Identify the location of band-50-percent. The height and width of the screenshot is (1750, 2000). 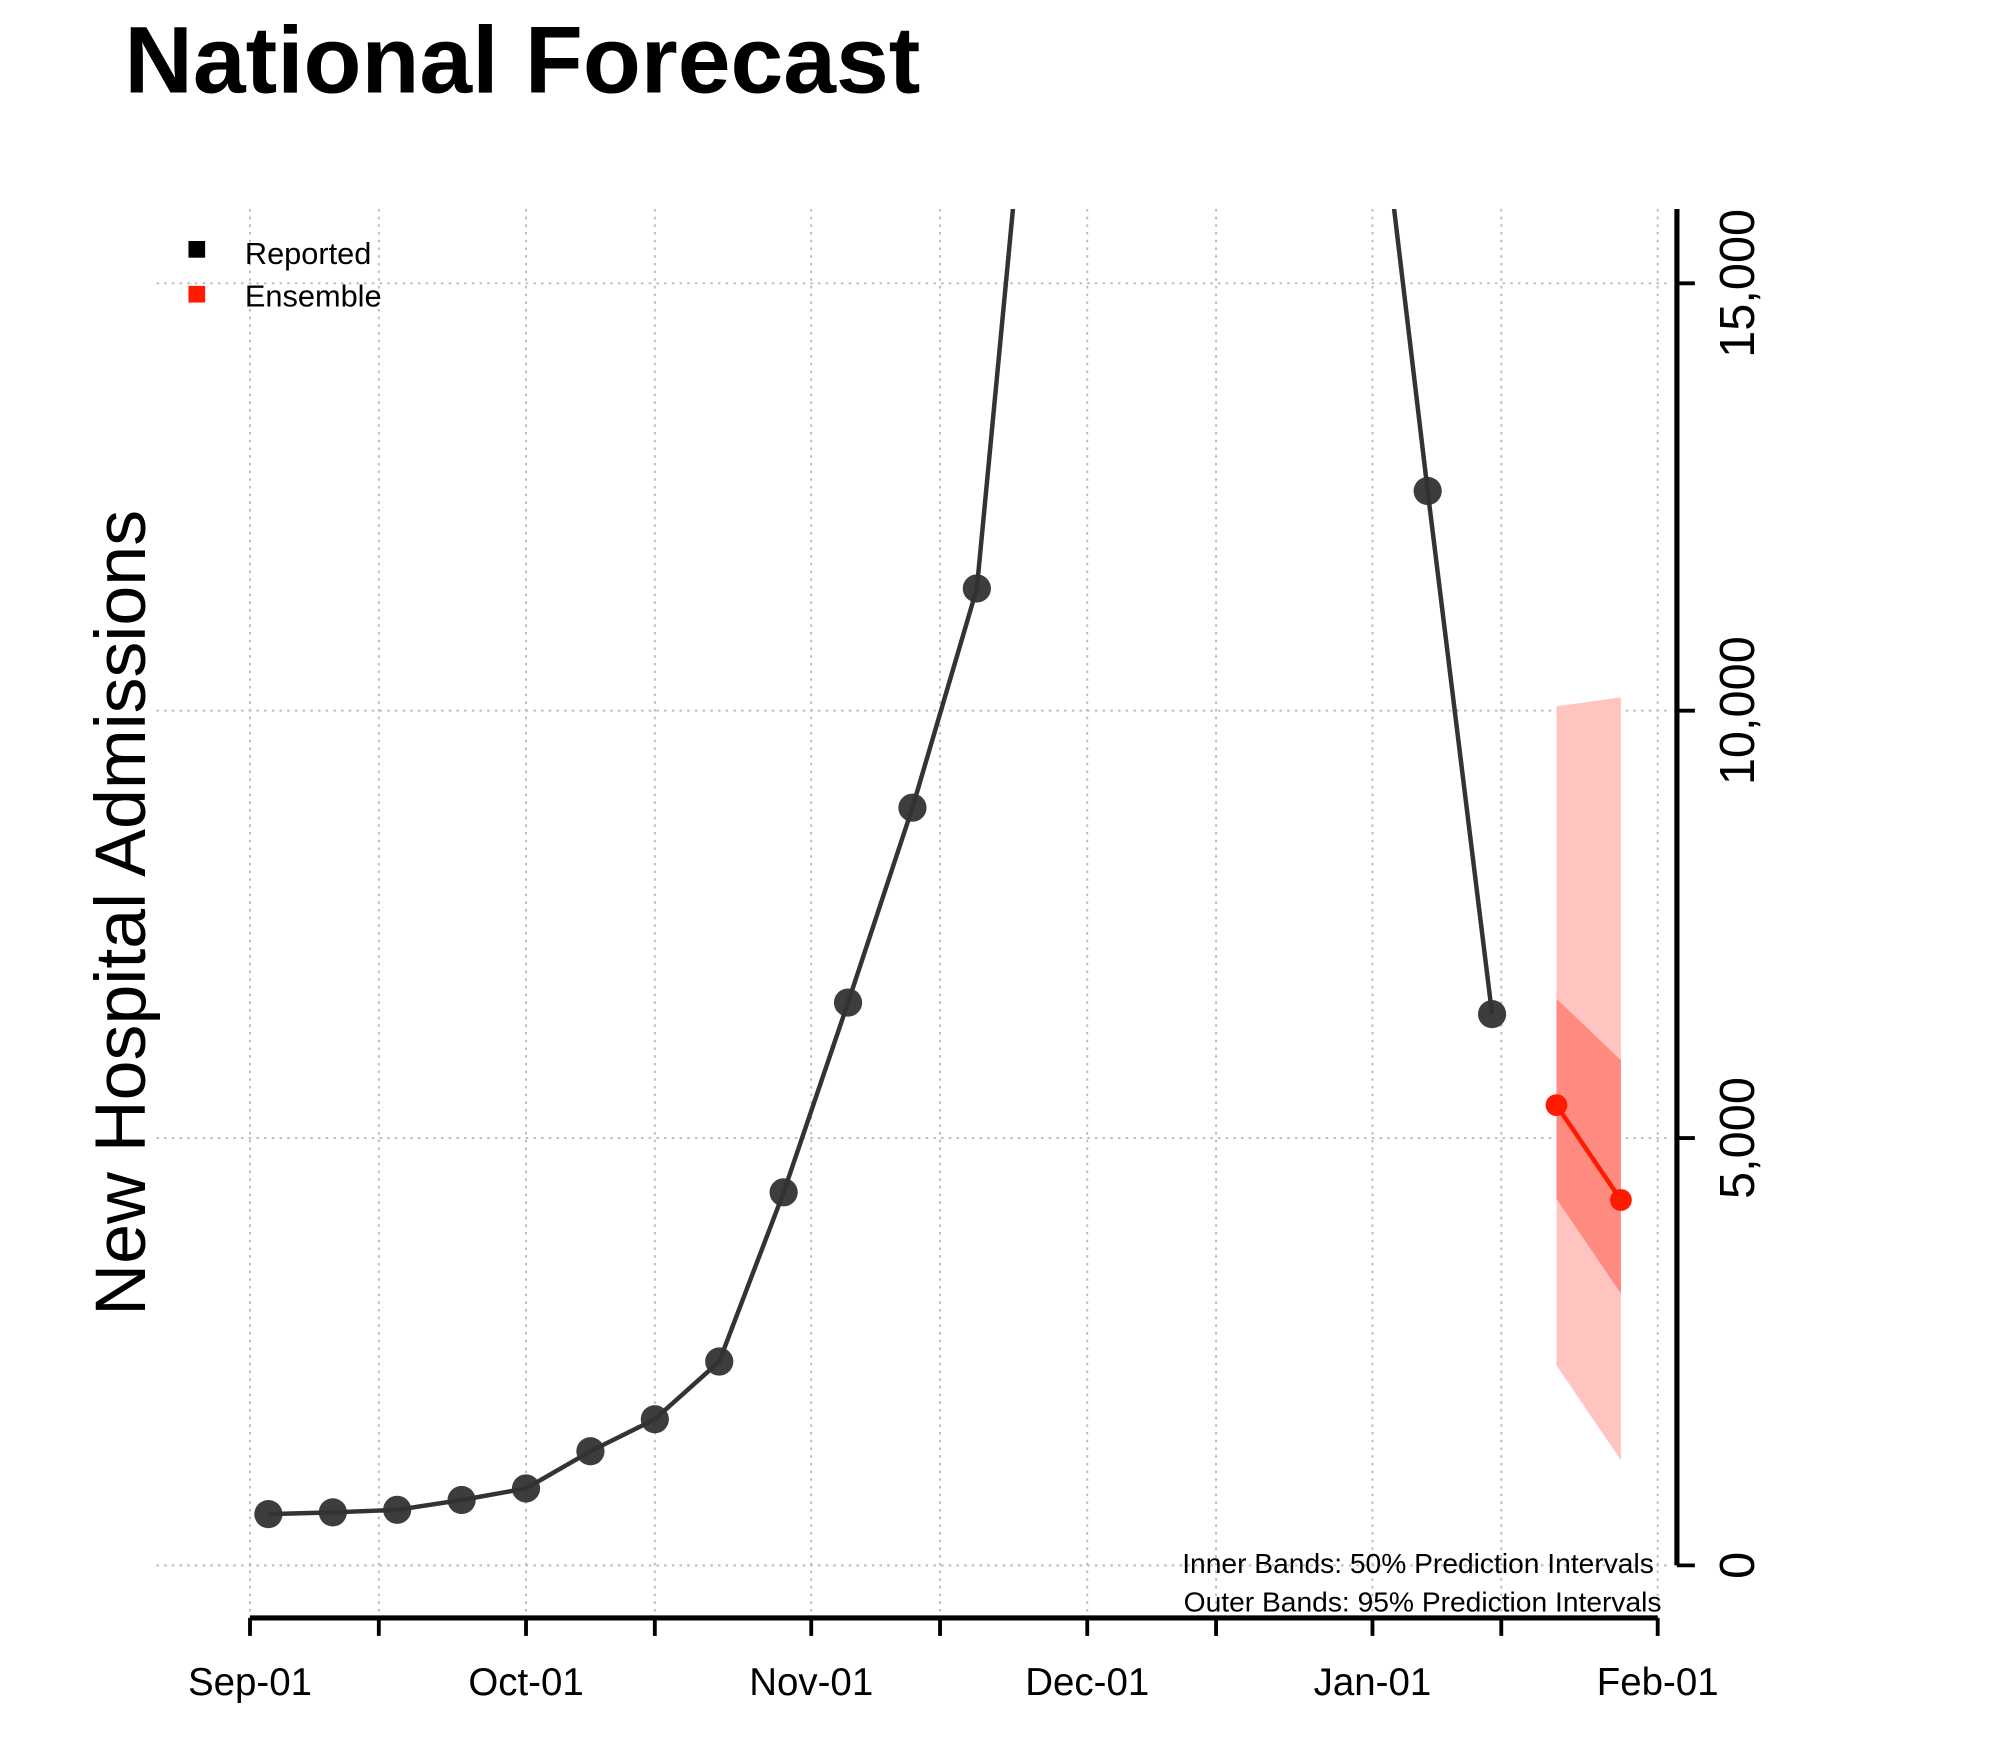
(1588, 1146).